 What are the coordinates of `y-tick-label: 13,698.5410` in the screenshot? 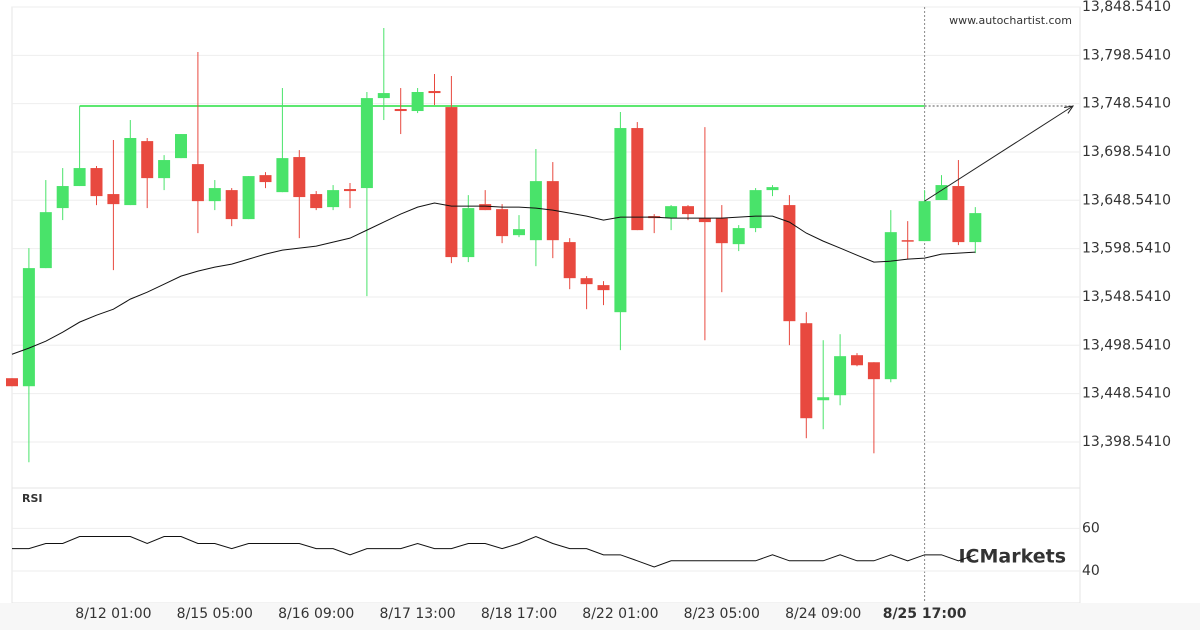 It's located at (1126, 152).